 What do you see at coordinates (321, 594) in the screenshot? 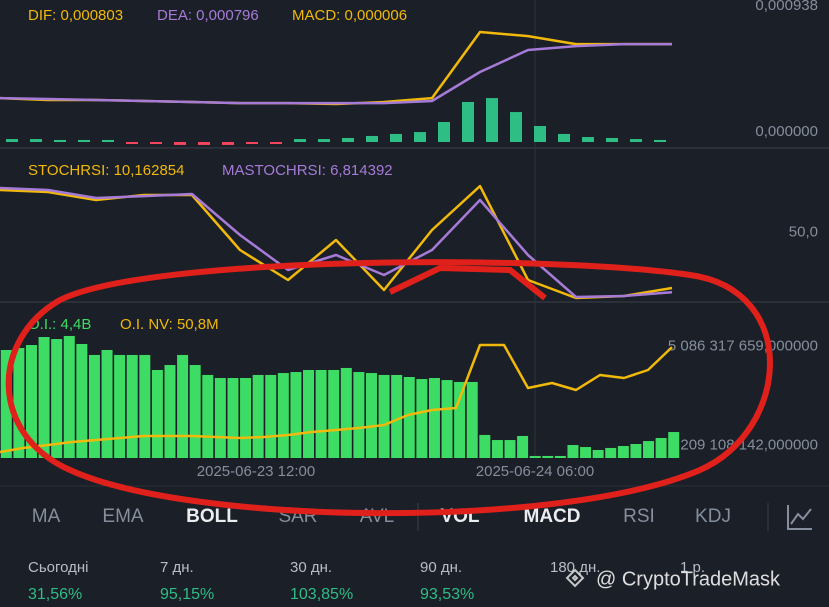
I see `period-return: 103,85%` at bounding box center [321, 594].